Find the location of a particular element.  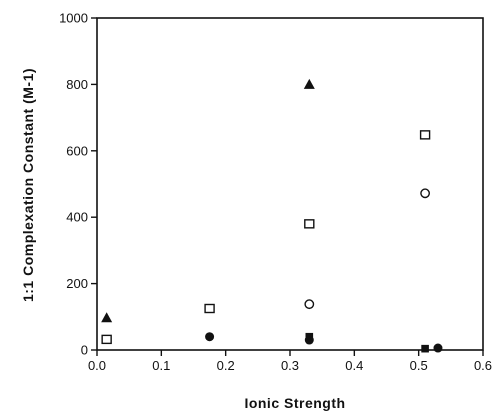

y-tick-label: 0 is located at coordinates (84, 350).